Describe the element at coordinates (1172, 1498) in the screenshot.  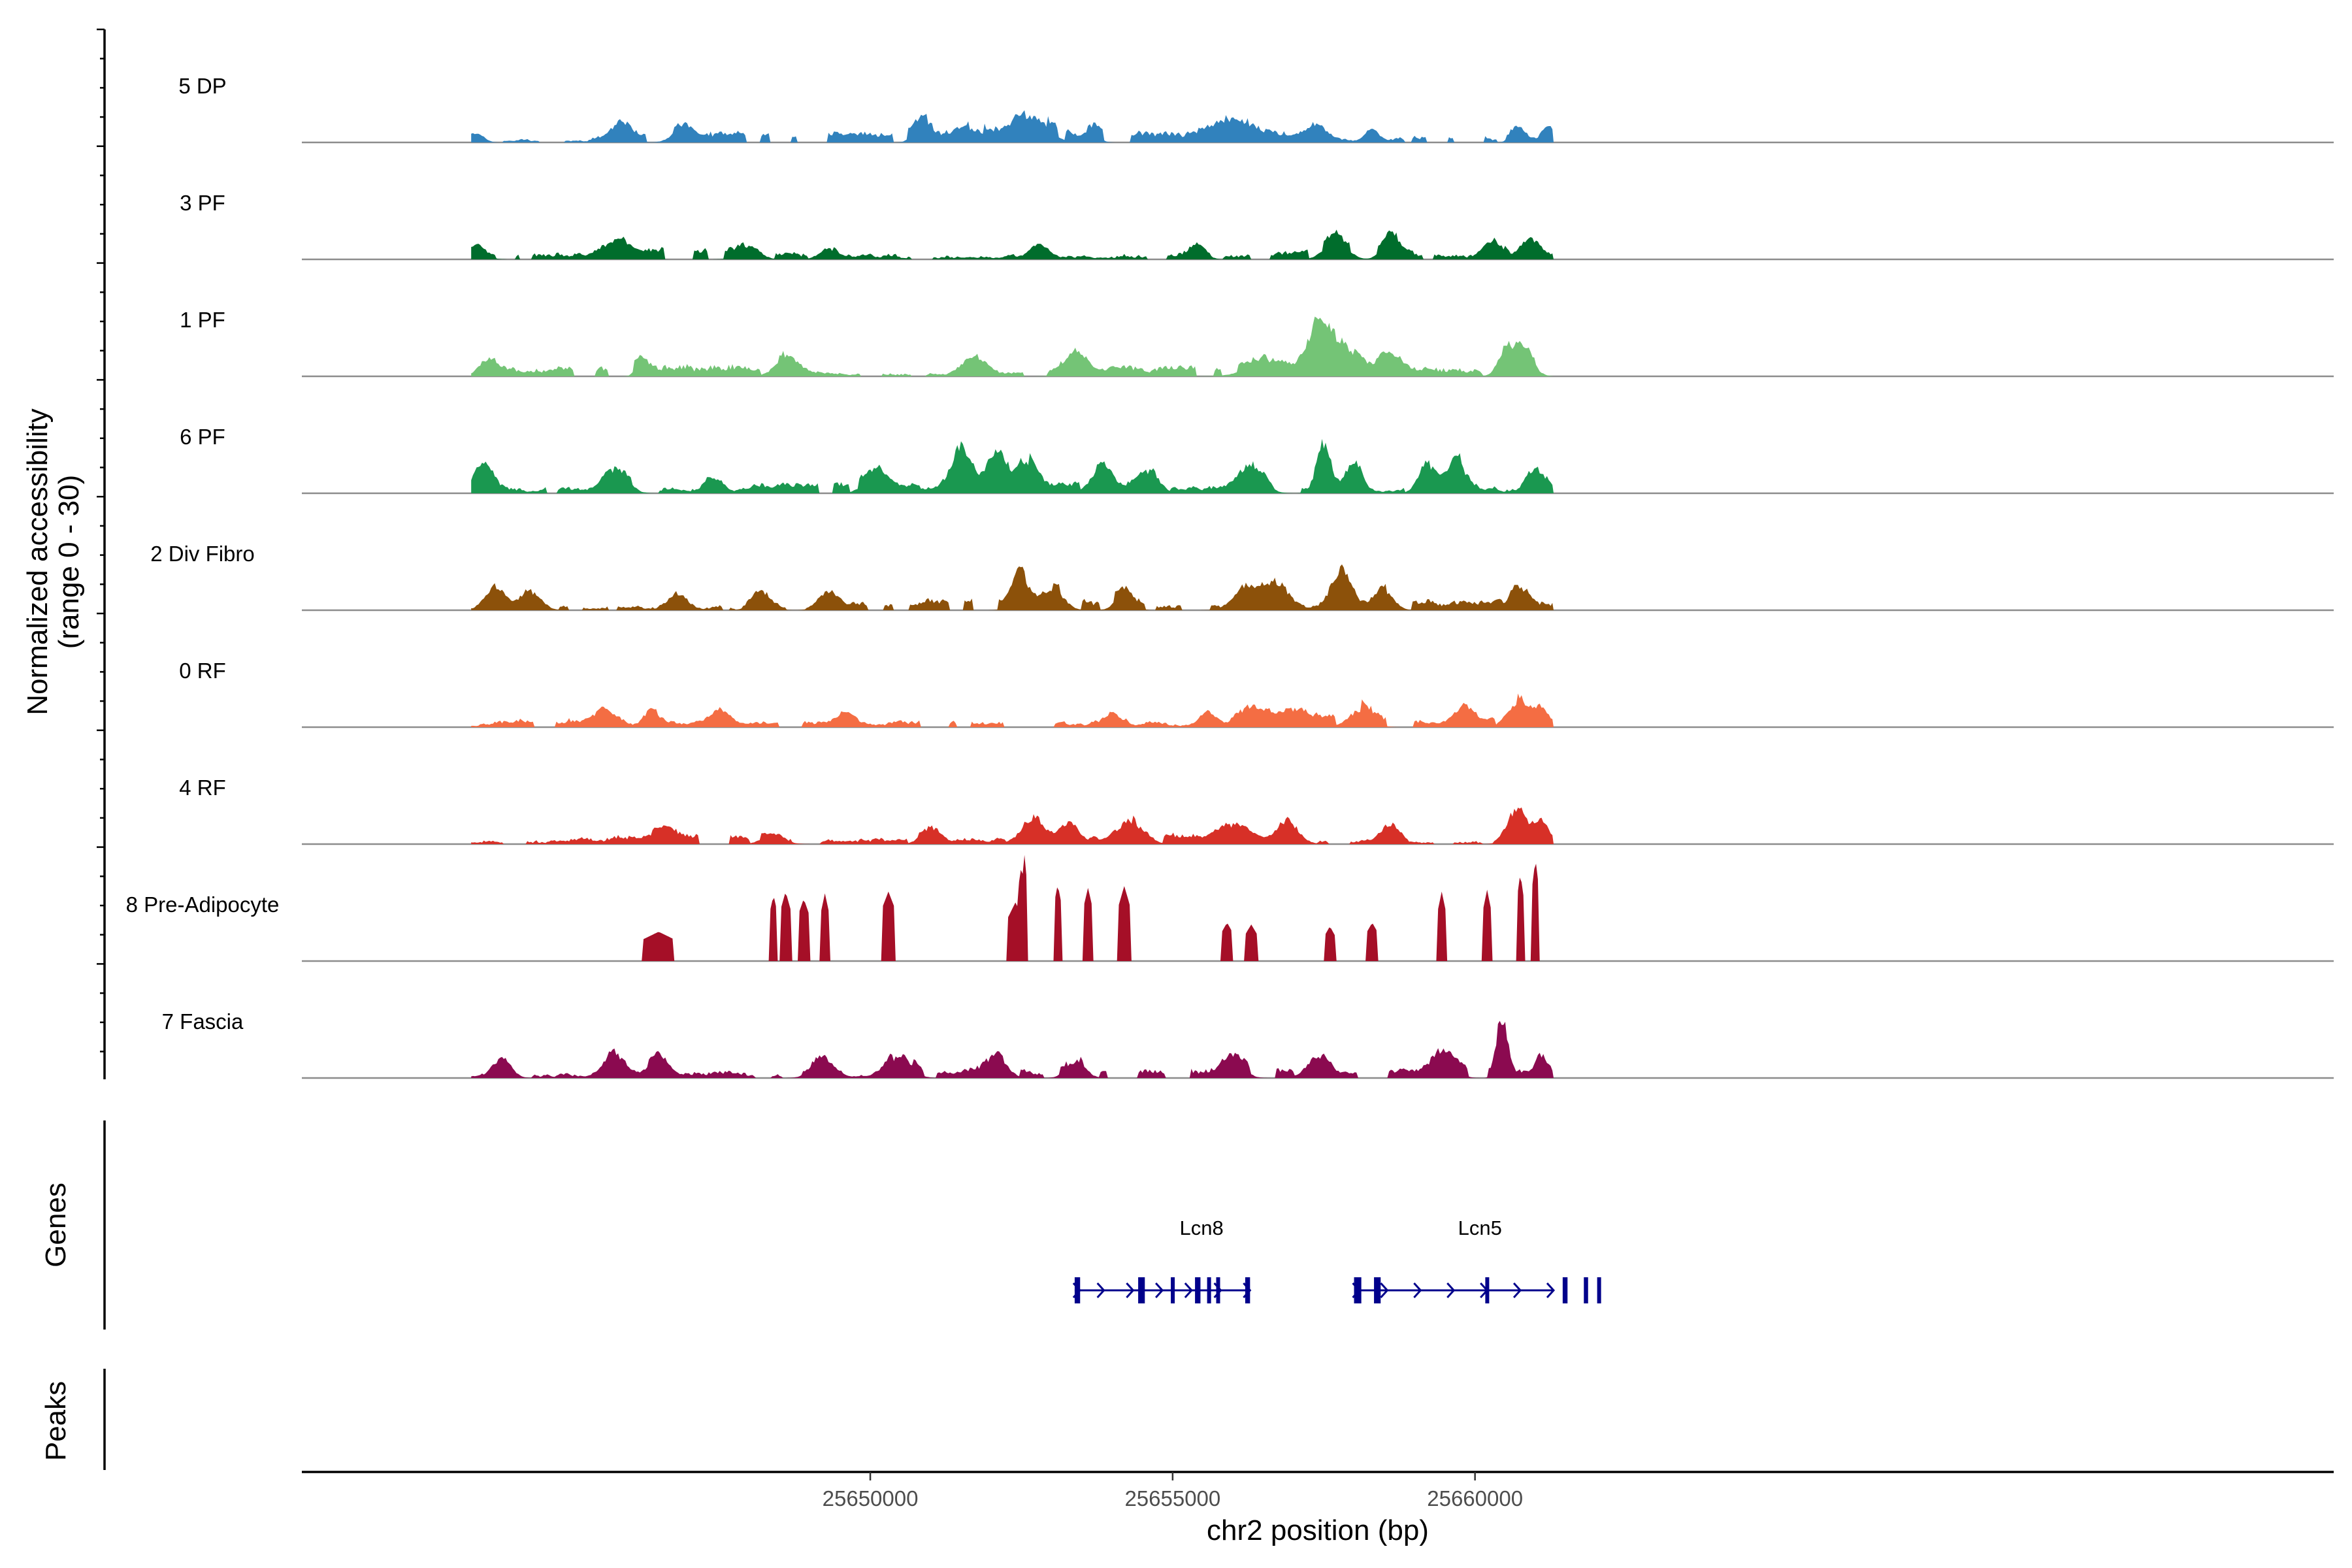
I see `x-tick-label: 25655000` at that location.